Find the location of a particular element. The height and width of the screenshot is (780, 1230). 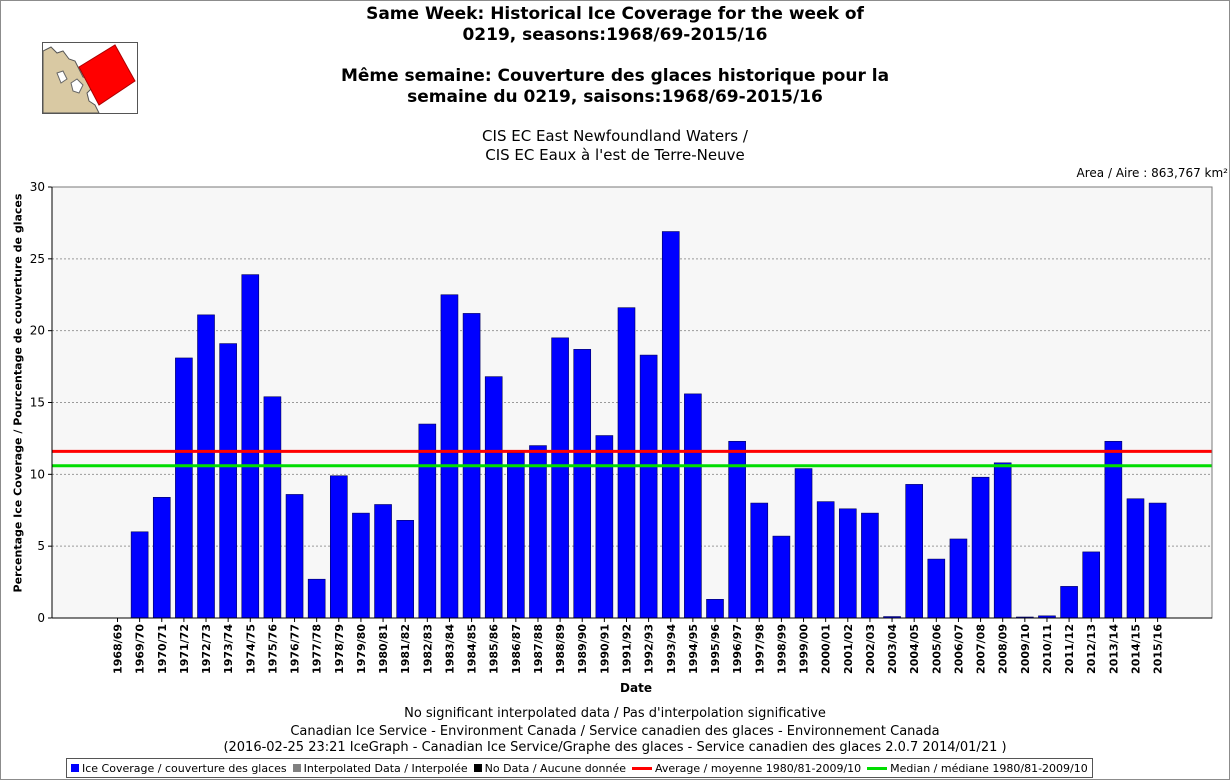

x-tick-label: 1992/93 is located at coordinates (649, 649).